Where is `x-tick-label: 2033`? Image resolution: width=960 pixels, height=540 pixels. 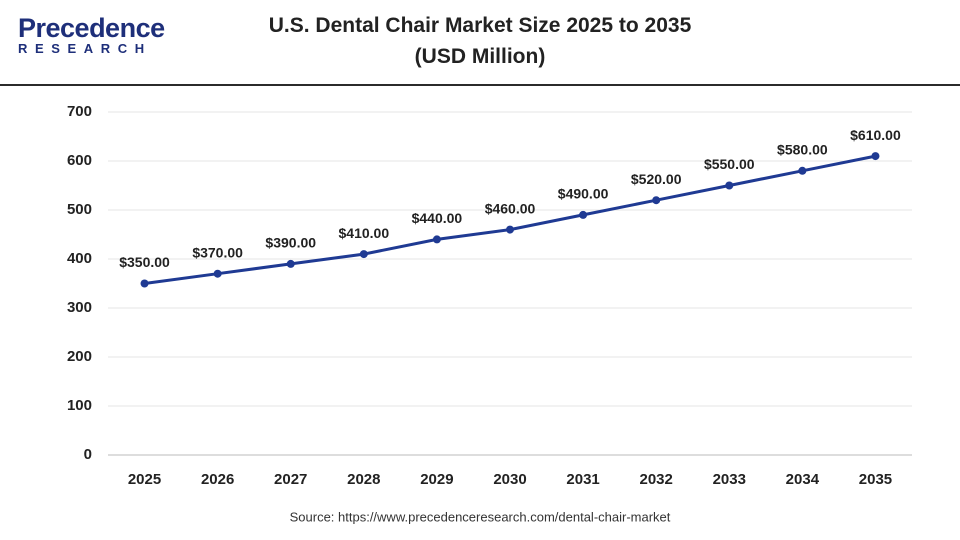 x-tick-label: 2033 is located at coordinates (729, 479).